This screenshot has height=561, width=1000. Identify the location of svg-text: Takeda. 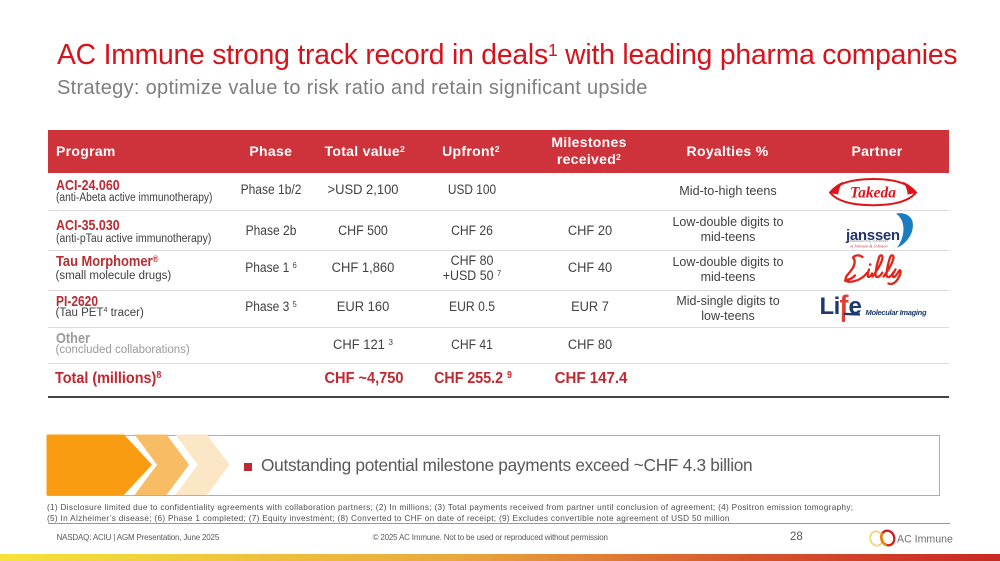
(873, 193).